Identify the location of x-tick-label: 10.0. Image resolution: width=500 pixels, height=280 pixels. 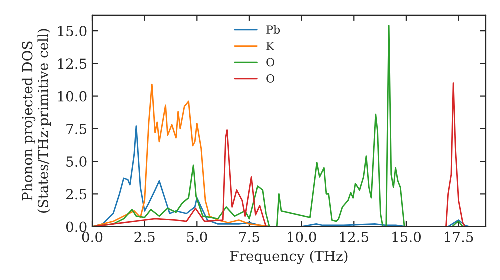
(302, 237).